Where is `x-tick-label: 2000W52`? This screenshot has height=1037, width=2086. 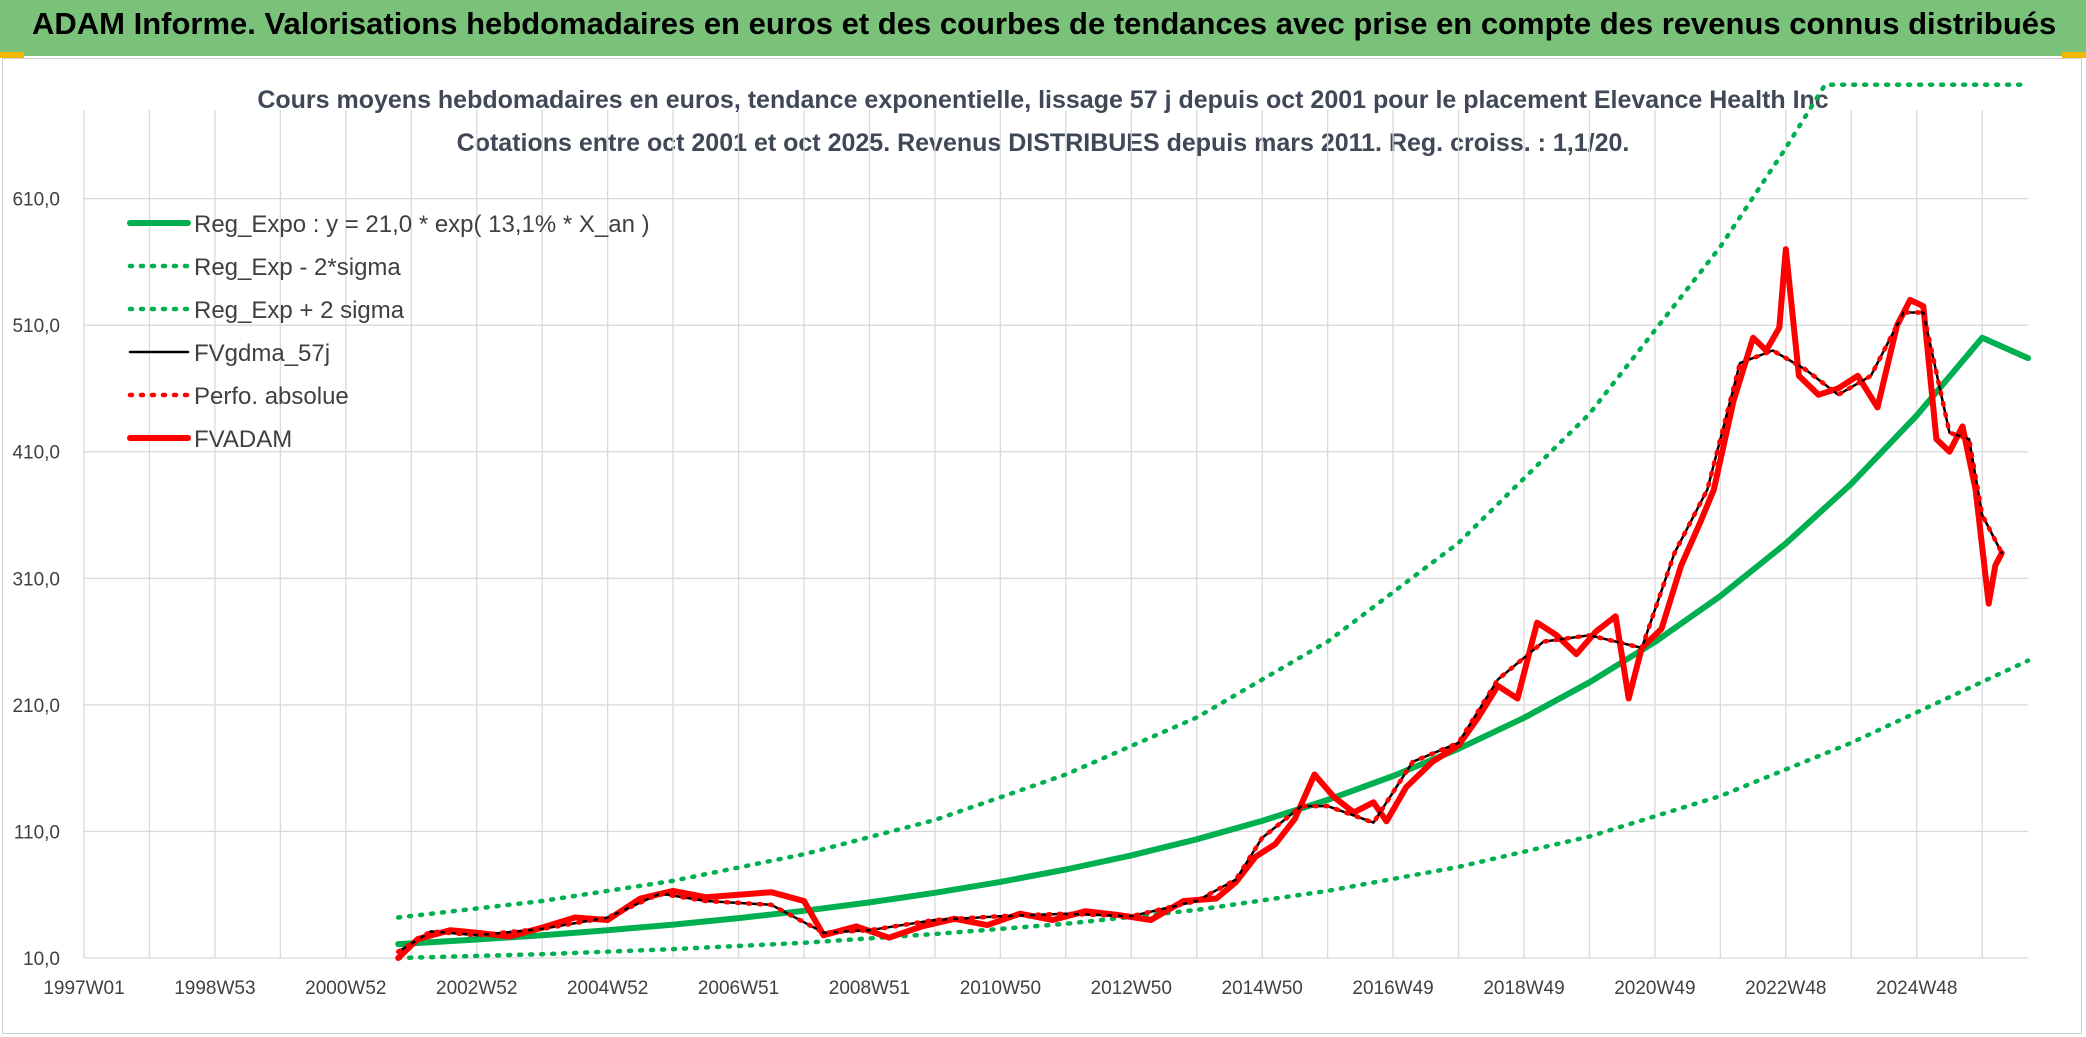
x-tick-label: 2000W52 is located at coordinates (345, 988).